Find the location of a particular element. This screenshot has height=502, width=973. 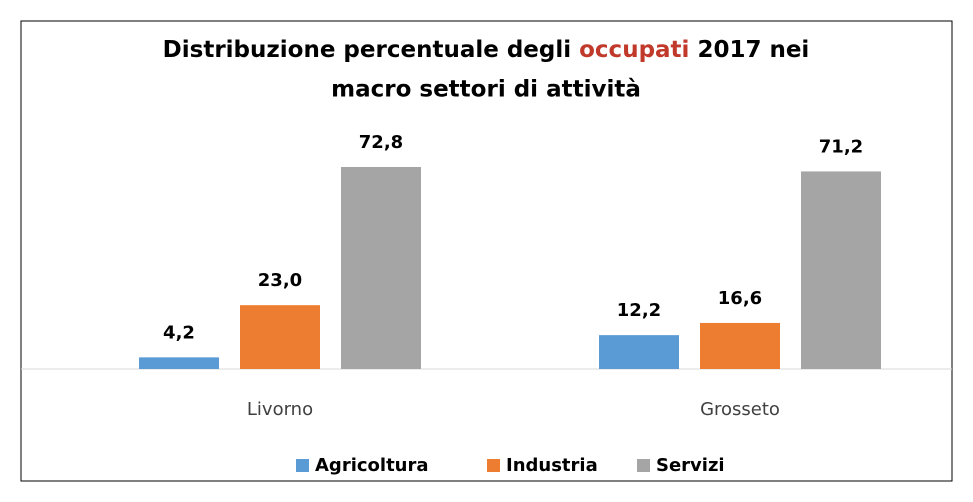

title-highlight: occupati is located at coordinates (634, 50).